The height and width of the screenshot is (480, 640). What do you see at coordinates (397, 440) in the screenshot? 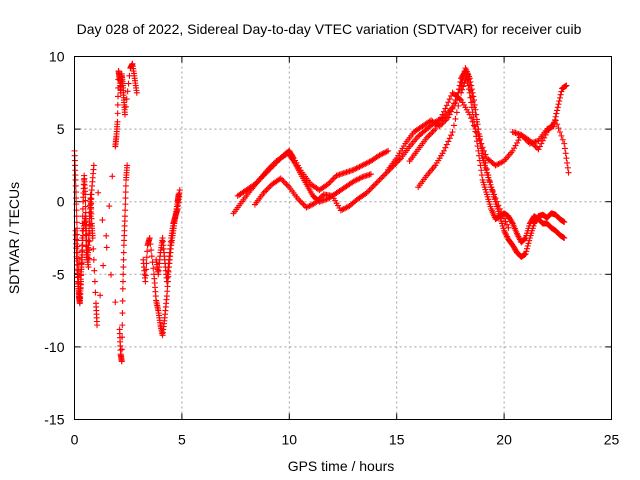
I see `x-tick-label: 15` at bounding box center [397, 440].